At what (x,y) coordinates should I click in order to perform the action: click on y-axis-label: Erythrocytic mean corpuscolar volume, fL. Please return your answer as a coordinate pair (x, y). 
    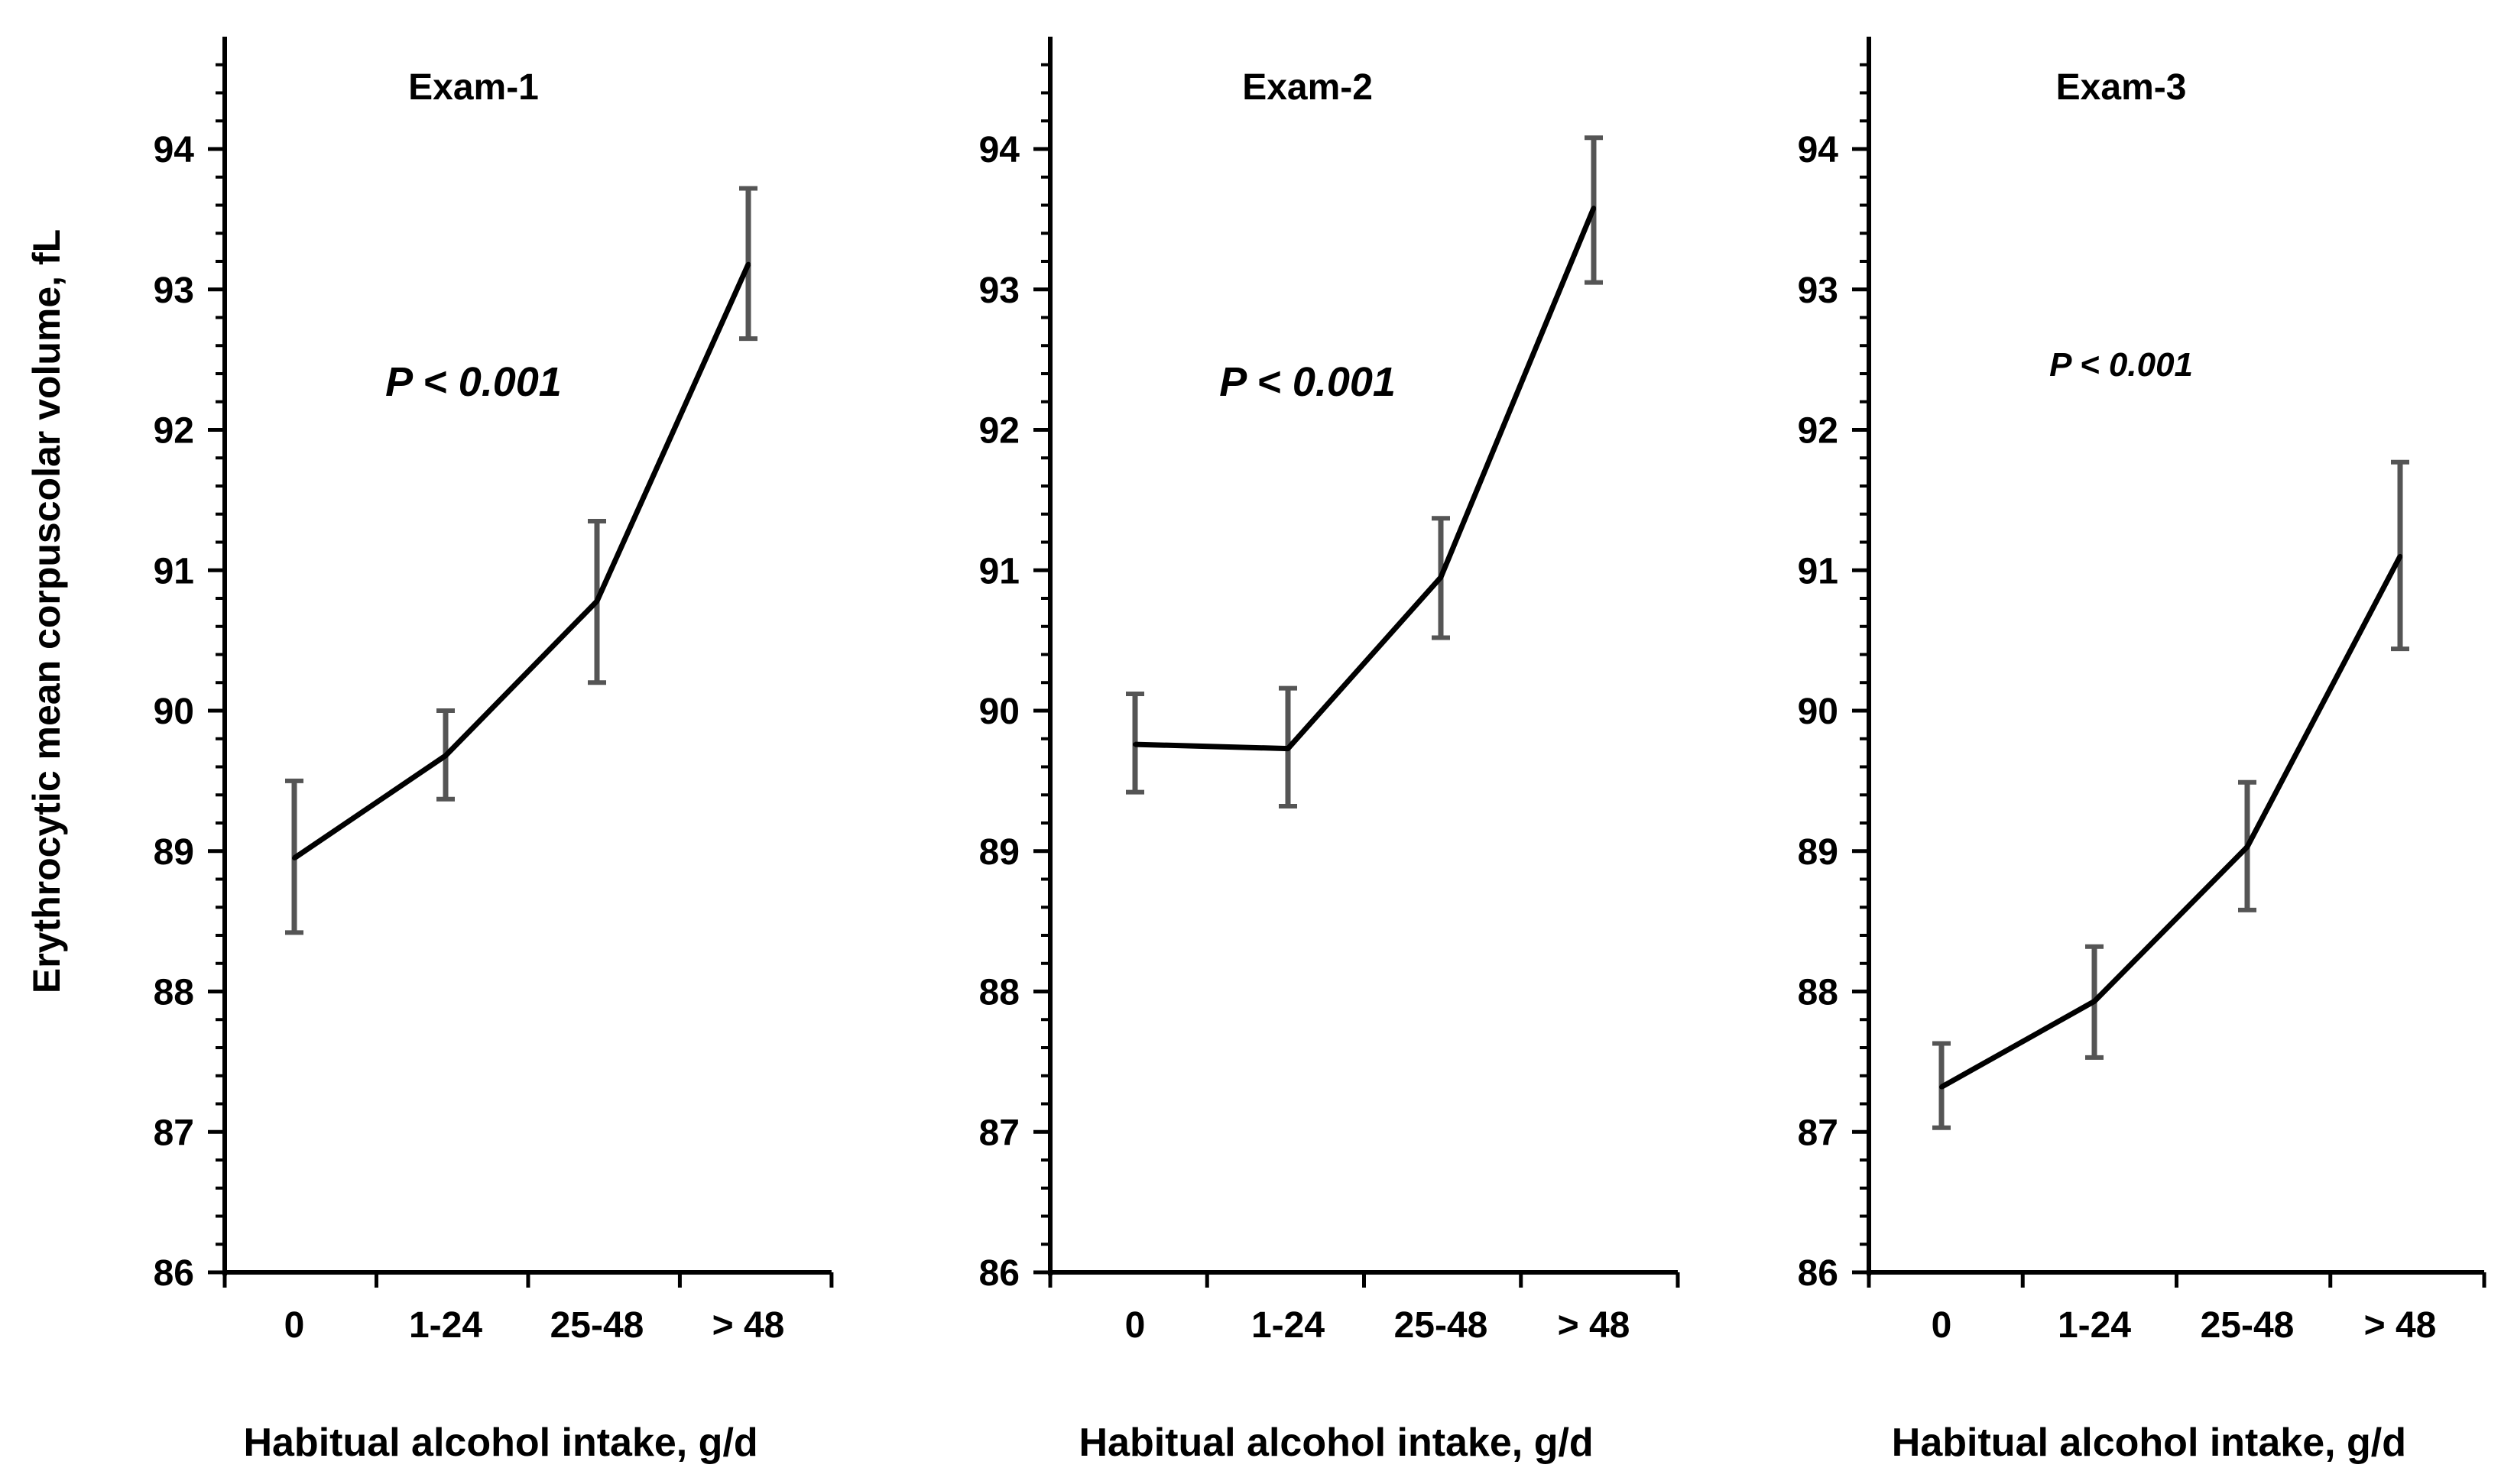
    Looking at the image, I should click on (46, 611).